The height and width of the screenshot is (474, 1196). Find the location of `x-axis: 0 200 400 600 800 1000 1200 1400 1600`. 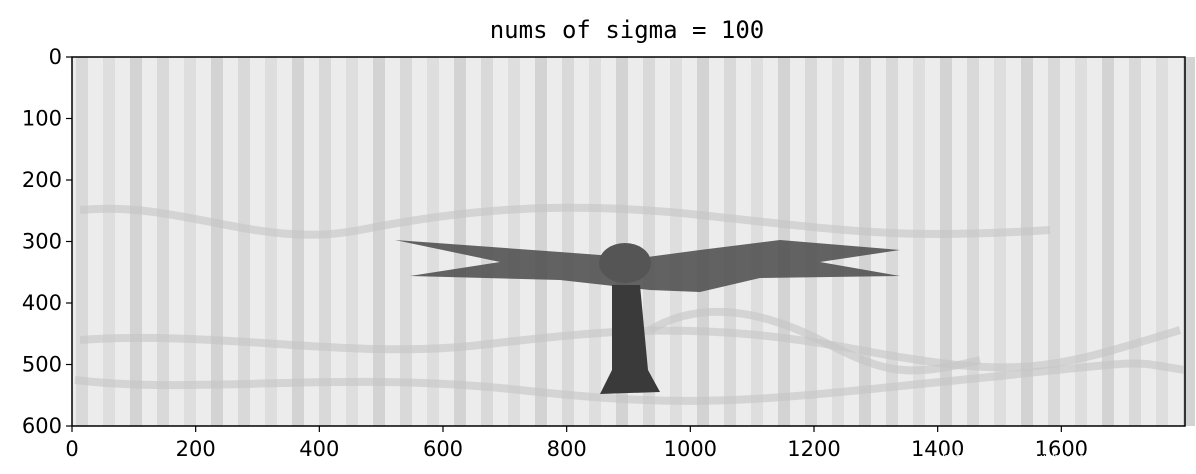

x-axis: 0 200 400 600 800 1000 1200 1400 1600 is located at coordinates (576, 443).